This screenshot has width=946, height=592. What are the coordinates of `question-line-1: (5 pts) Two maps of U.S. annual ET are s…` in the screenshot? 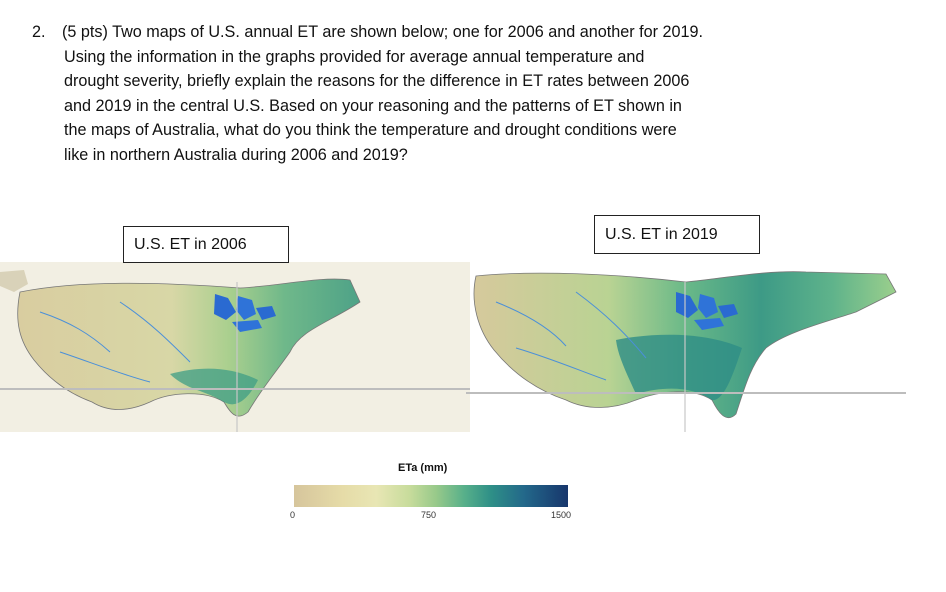 It's located at (382, 32).